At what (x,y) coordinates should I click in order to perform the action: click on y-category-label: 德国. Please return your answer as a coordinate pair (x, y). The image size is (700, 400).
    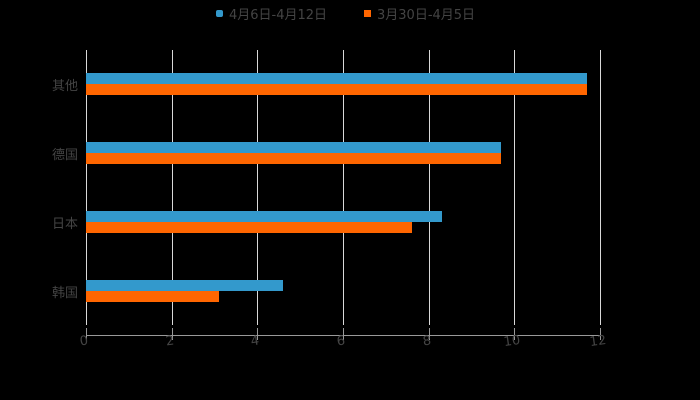
    Looking at the image, I should click on (64, 155).